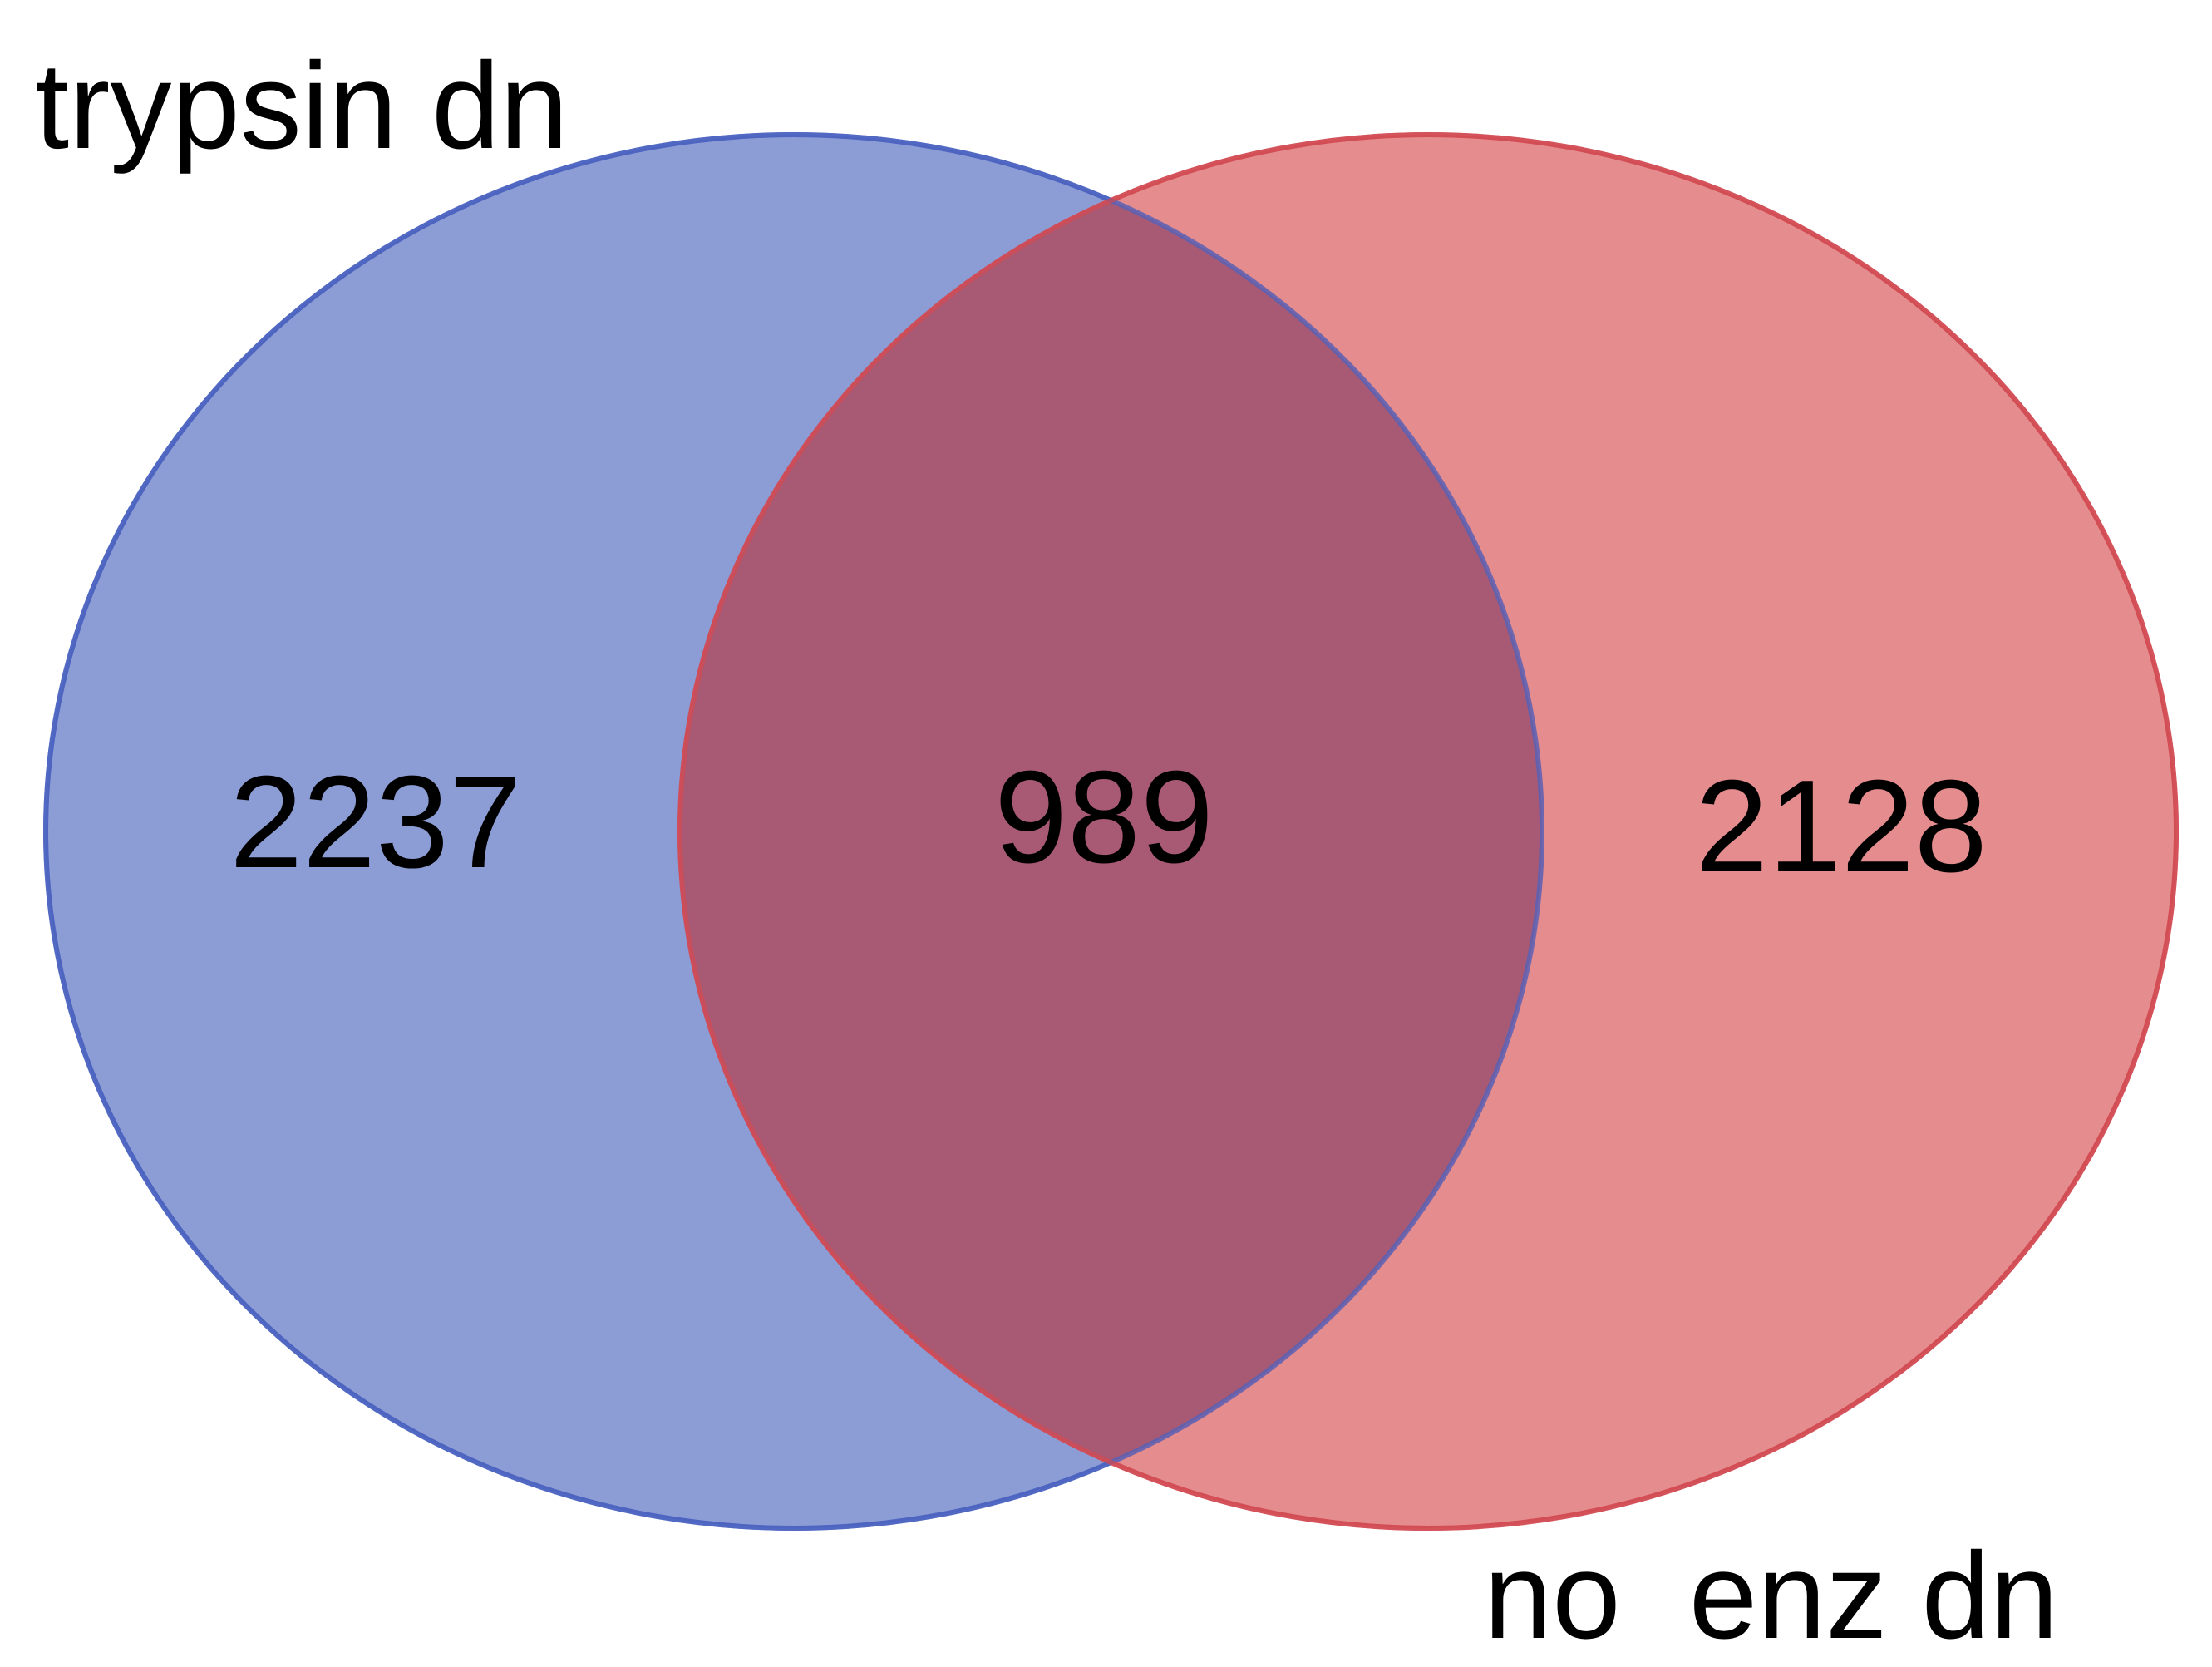 The image size is (2212, 1667). I want to click on set-b-label: no enz dn, so click(1771, 1596).